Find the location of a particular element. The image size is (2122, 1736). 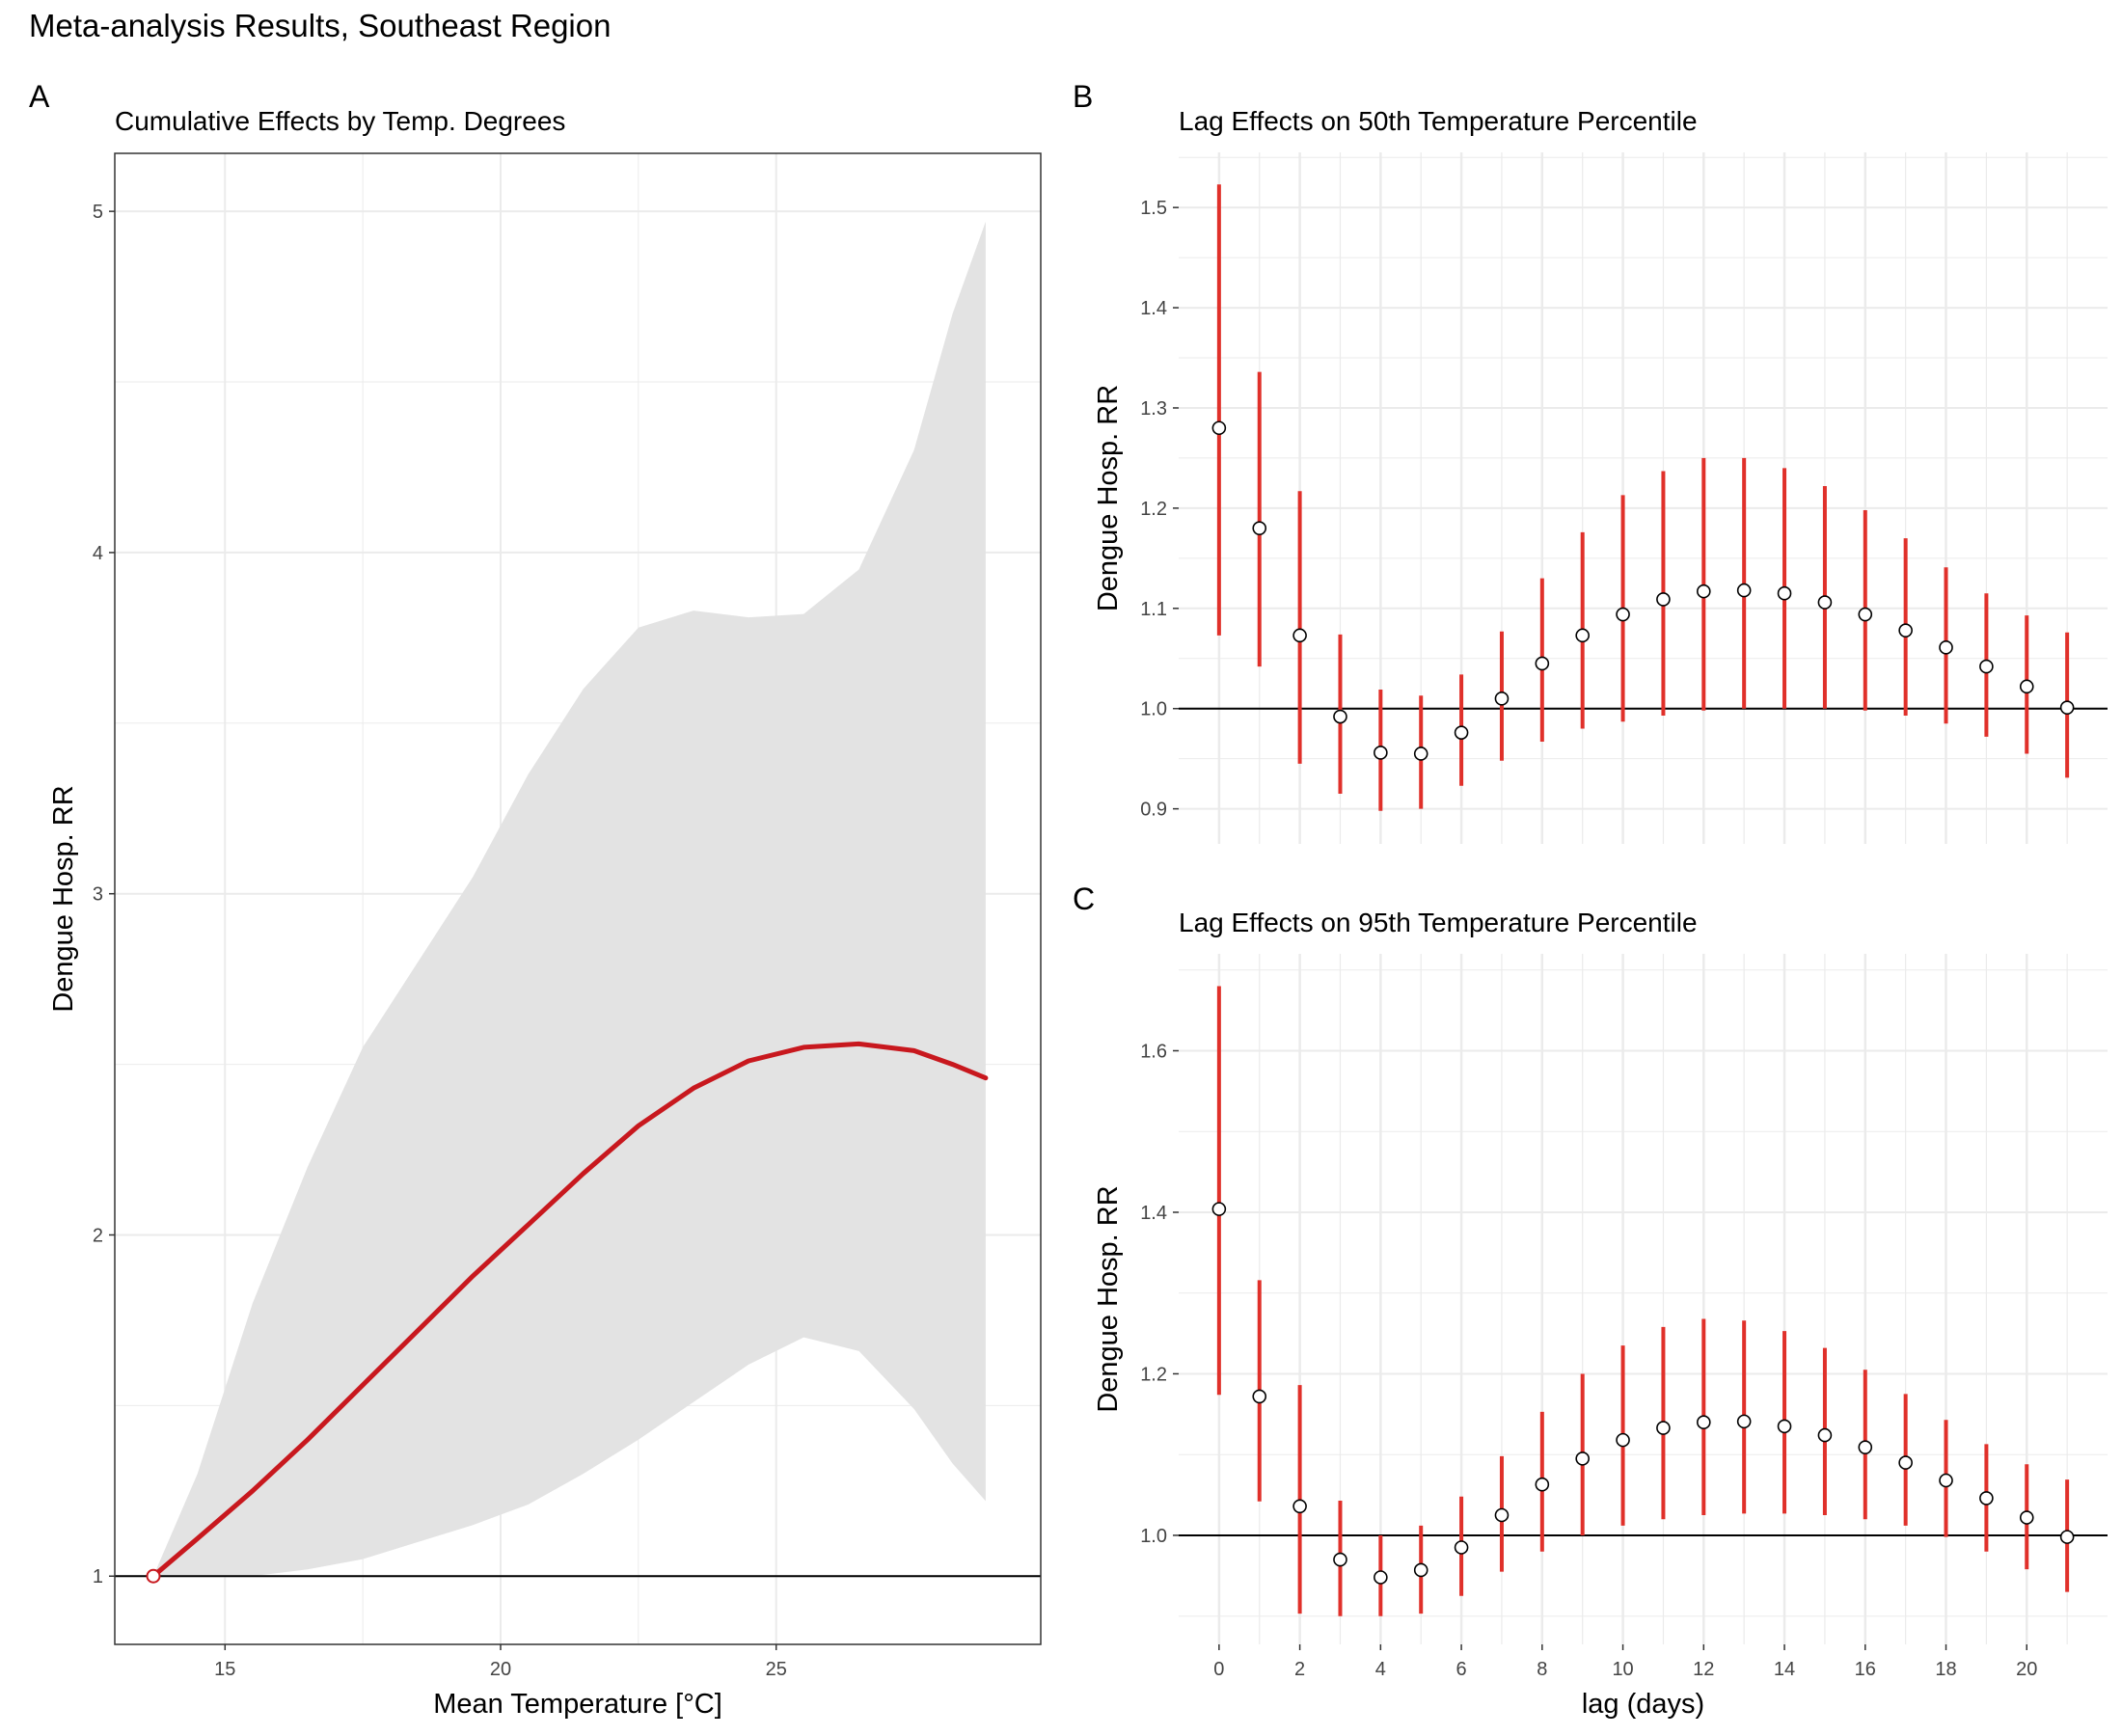

y-tick-label: 0.9 is located at coordinates (1154, 810).